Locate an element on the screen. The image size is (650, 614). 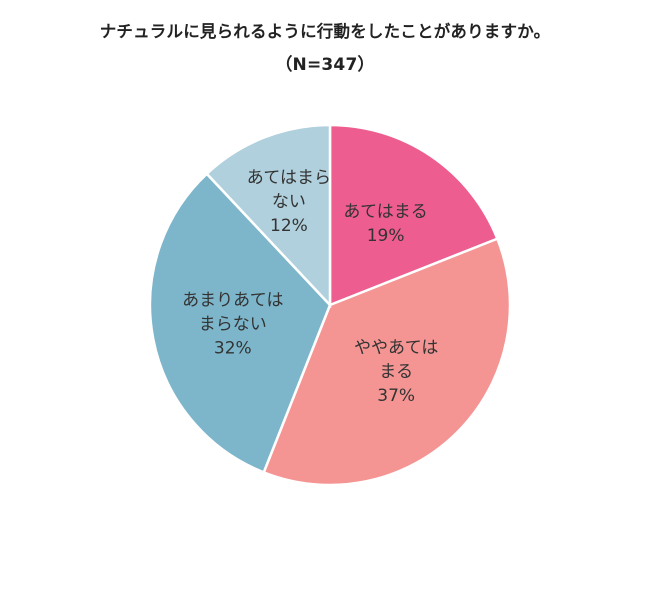
slice-category-label-2: まる is located at coordinates (396, 372).